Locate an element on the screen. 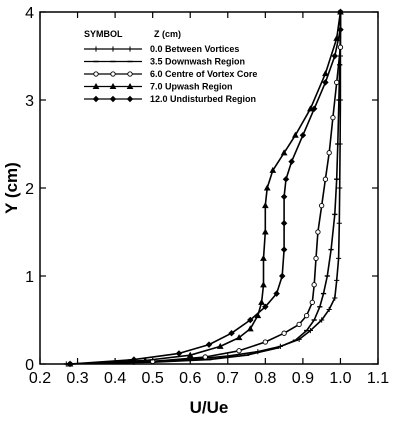  x-tick-label: 0.7 is located at coordinates (228, 378).